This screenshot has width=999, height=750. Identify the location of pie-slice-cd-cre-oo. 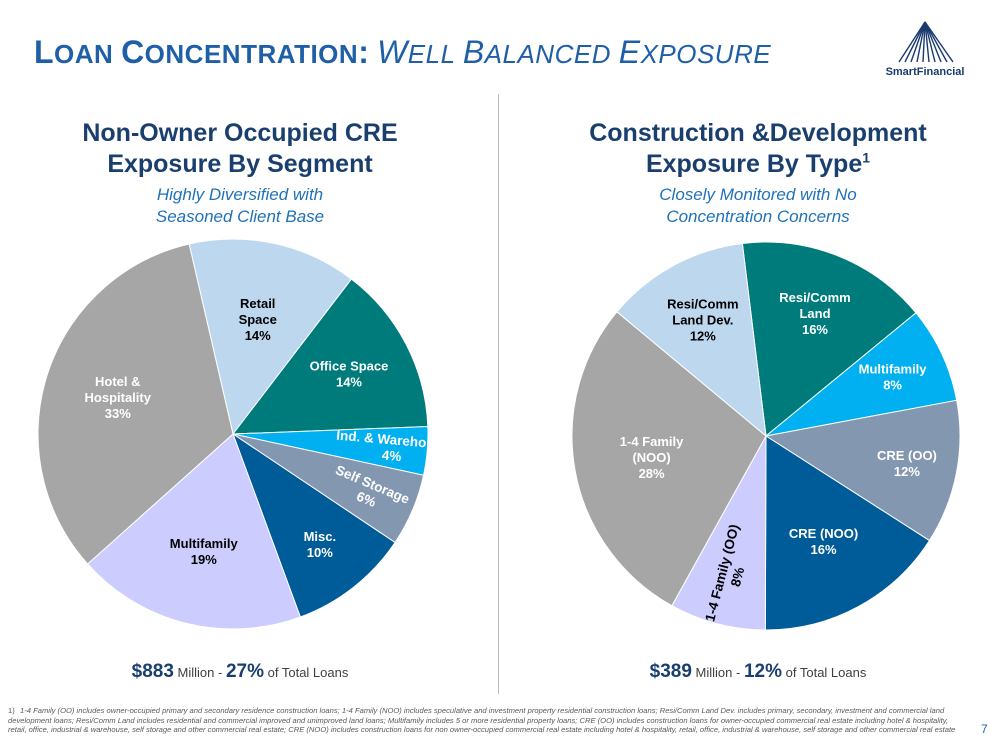
(862, 470).